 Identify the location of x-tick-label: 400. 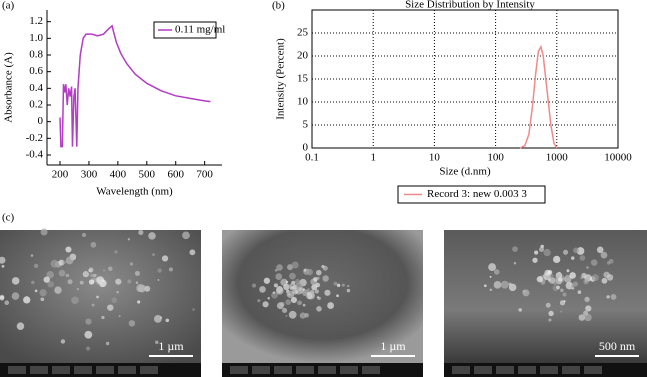
(118, 175).